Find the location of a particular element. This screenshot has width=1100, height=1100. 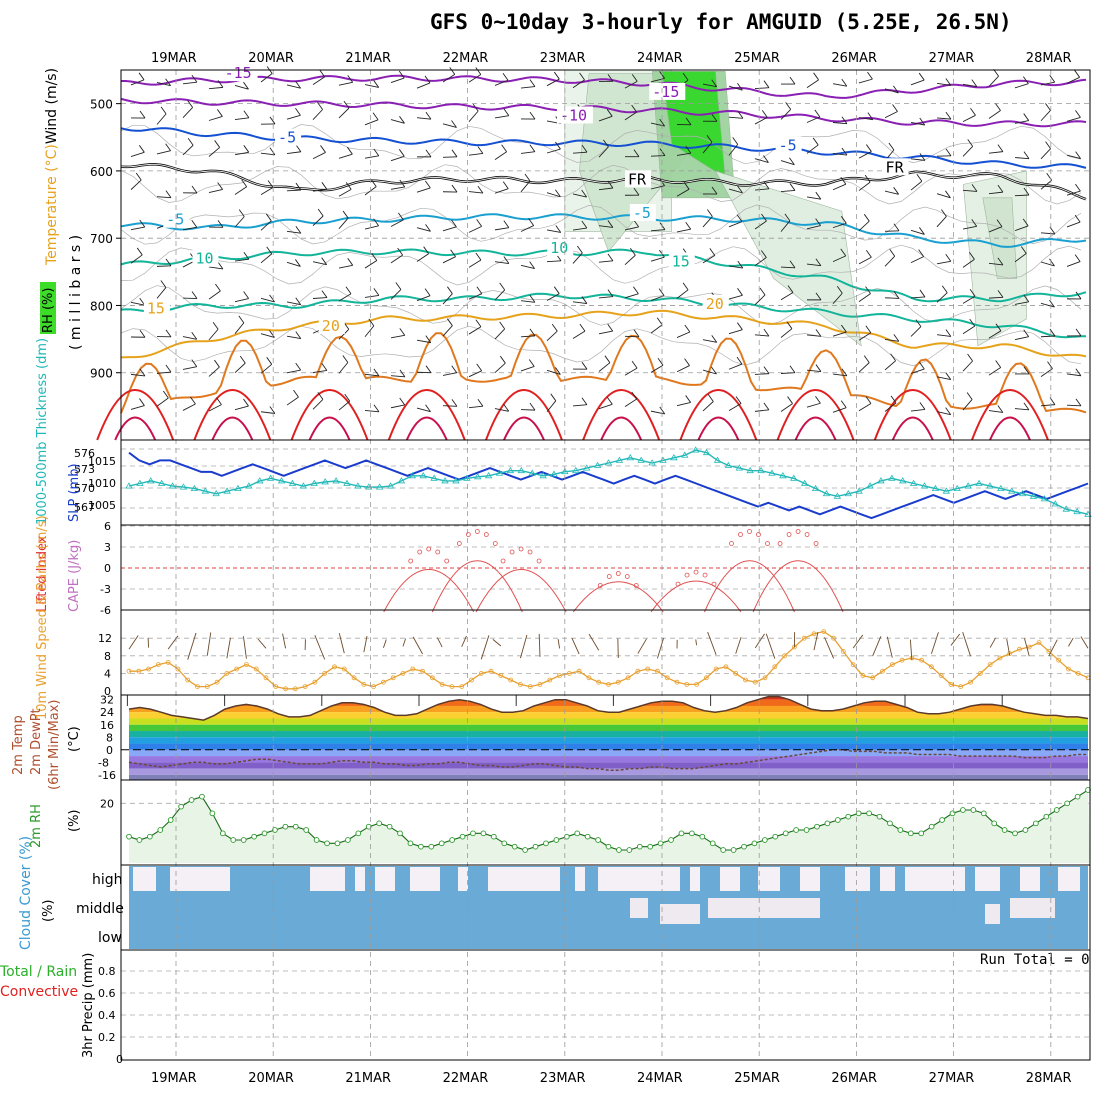

ytick-temp-16: 16 is located at coordinates (107, 725).